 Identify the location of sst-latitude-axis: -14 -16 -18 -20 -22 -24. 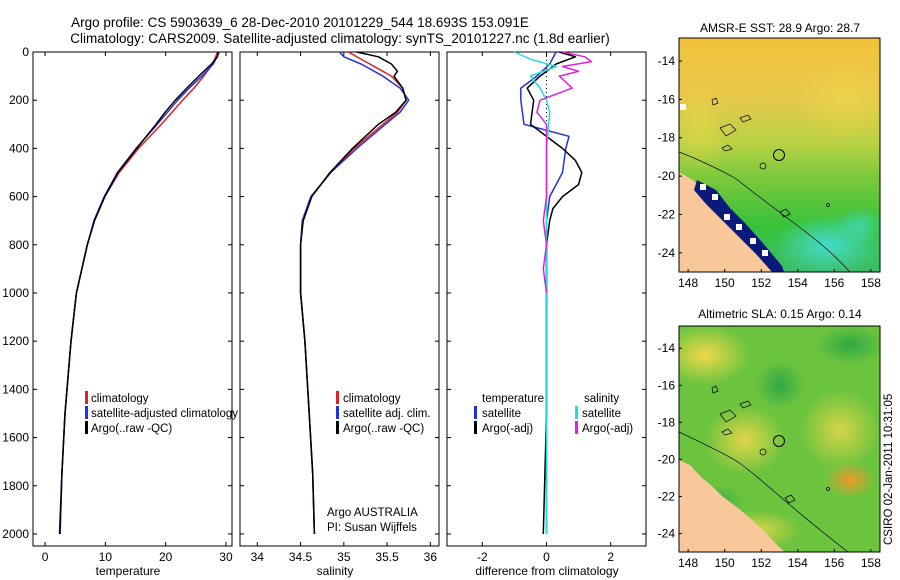
(670, 157).